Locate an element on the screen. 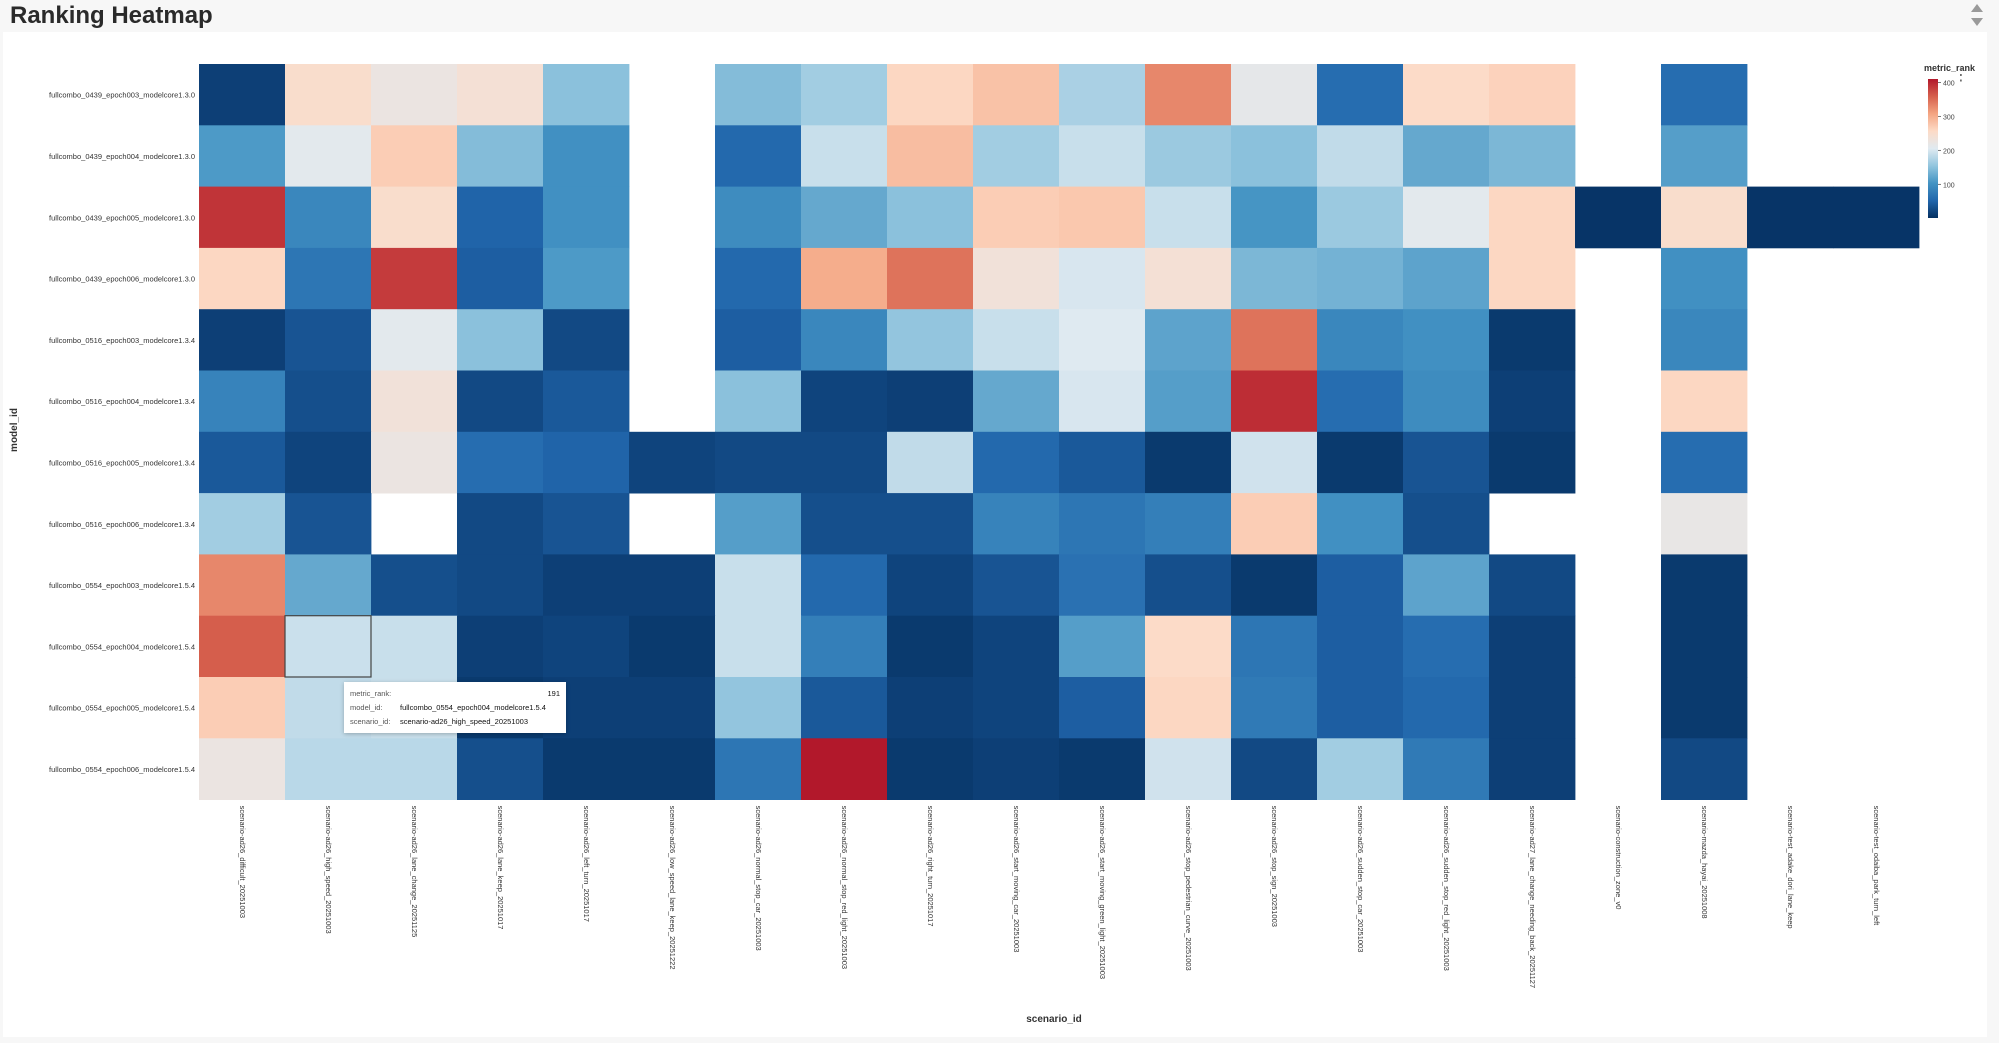 This screenshot has width=1999, height=1043. more-options-icon: ⋮ is located at coordinates (1961, 74).